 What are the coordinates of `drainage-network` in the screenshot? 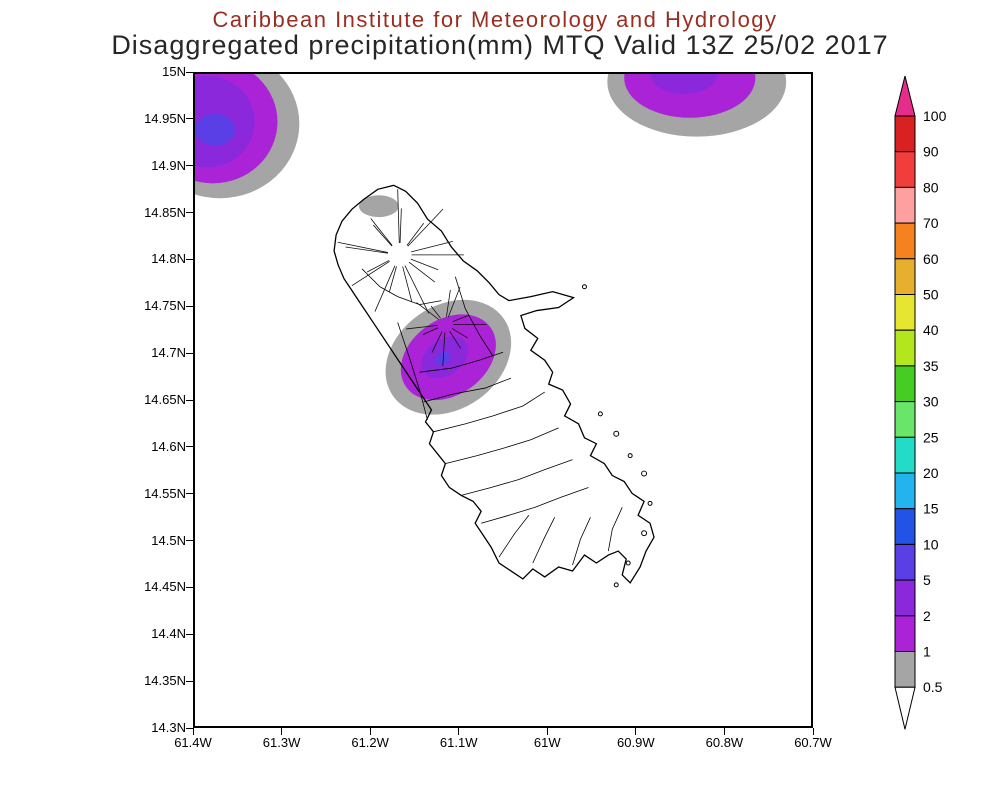 It's located at (412, 278).